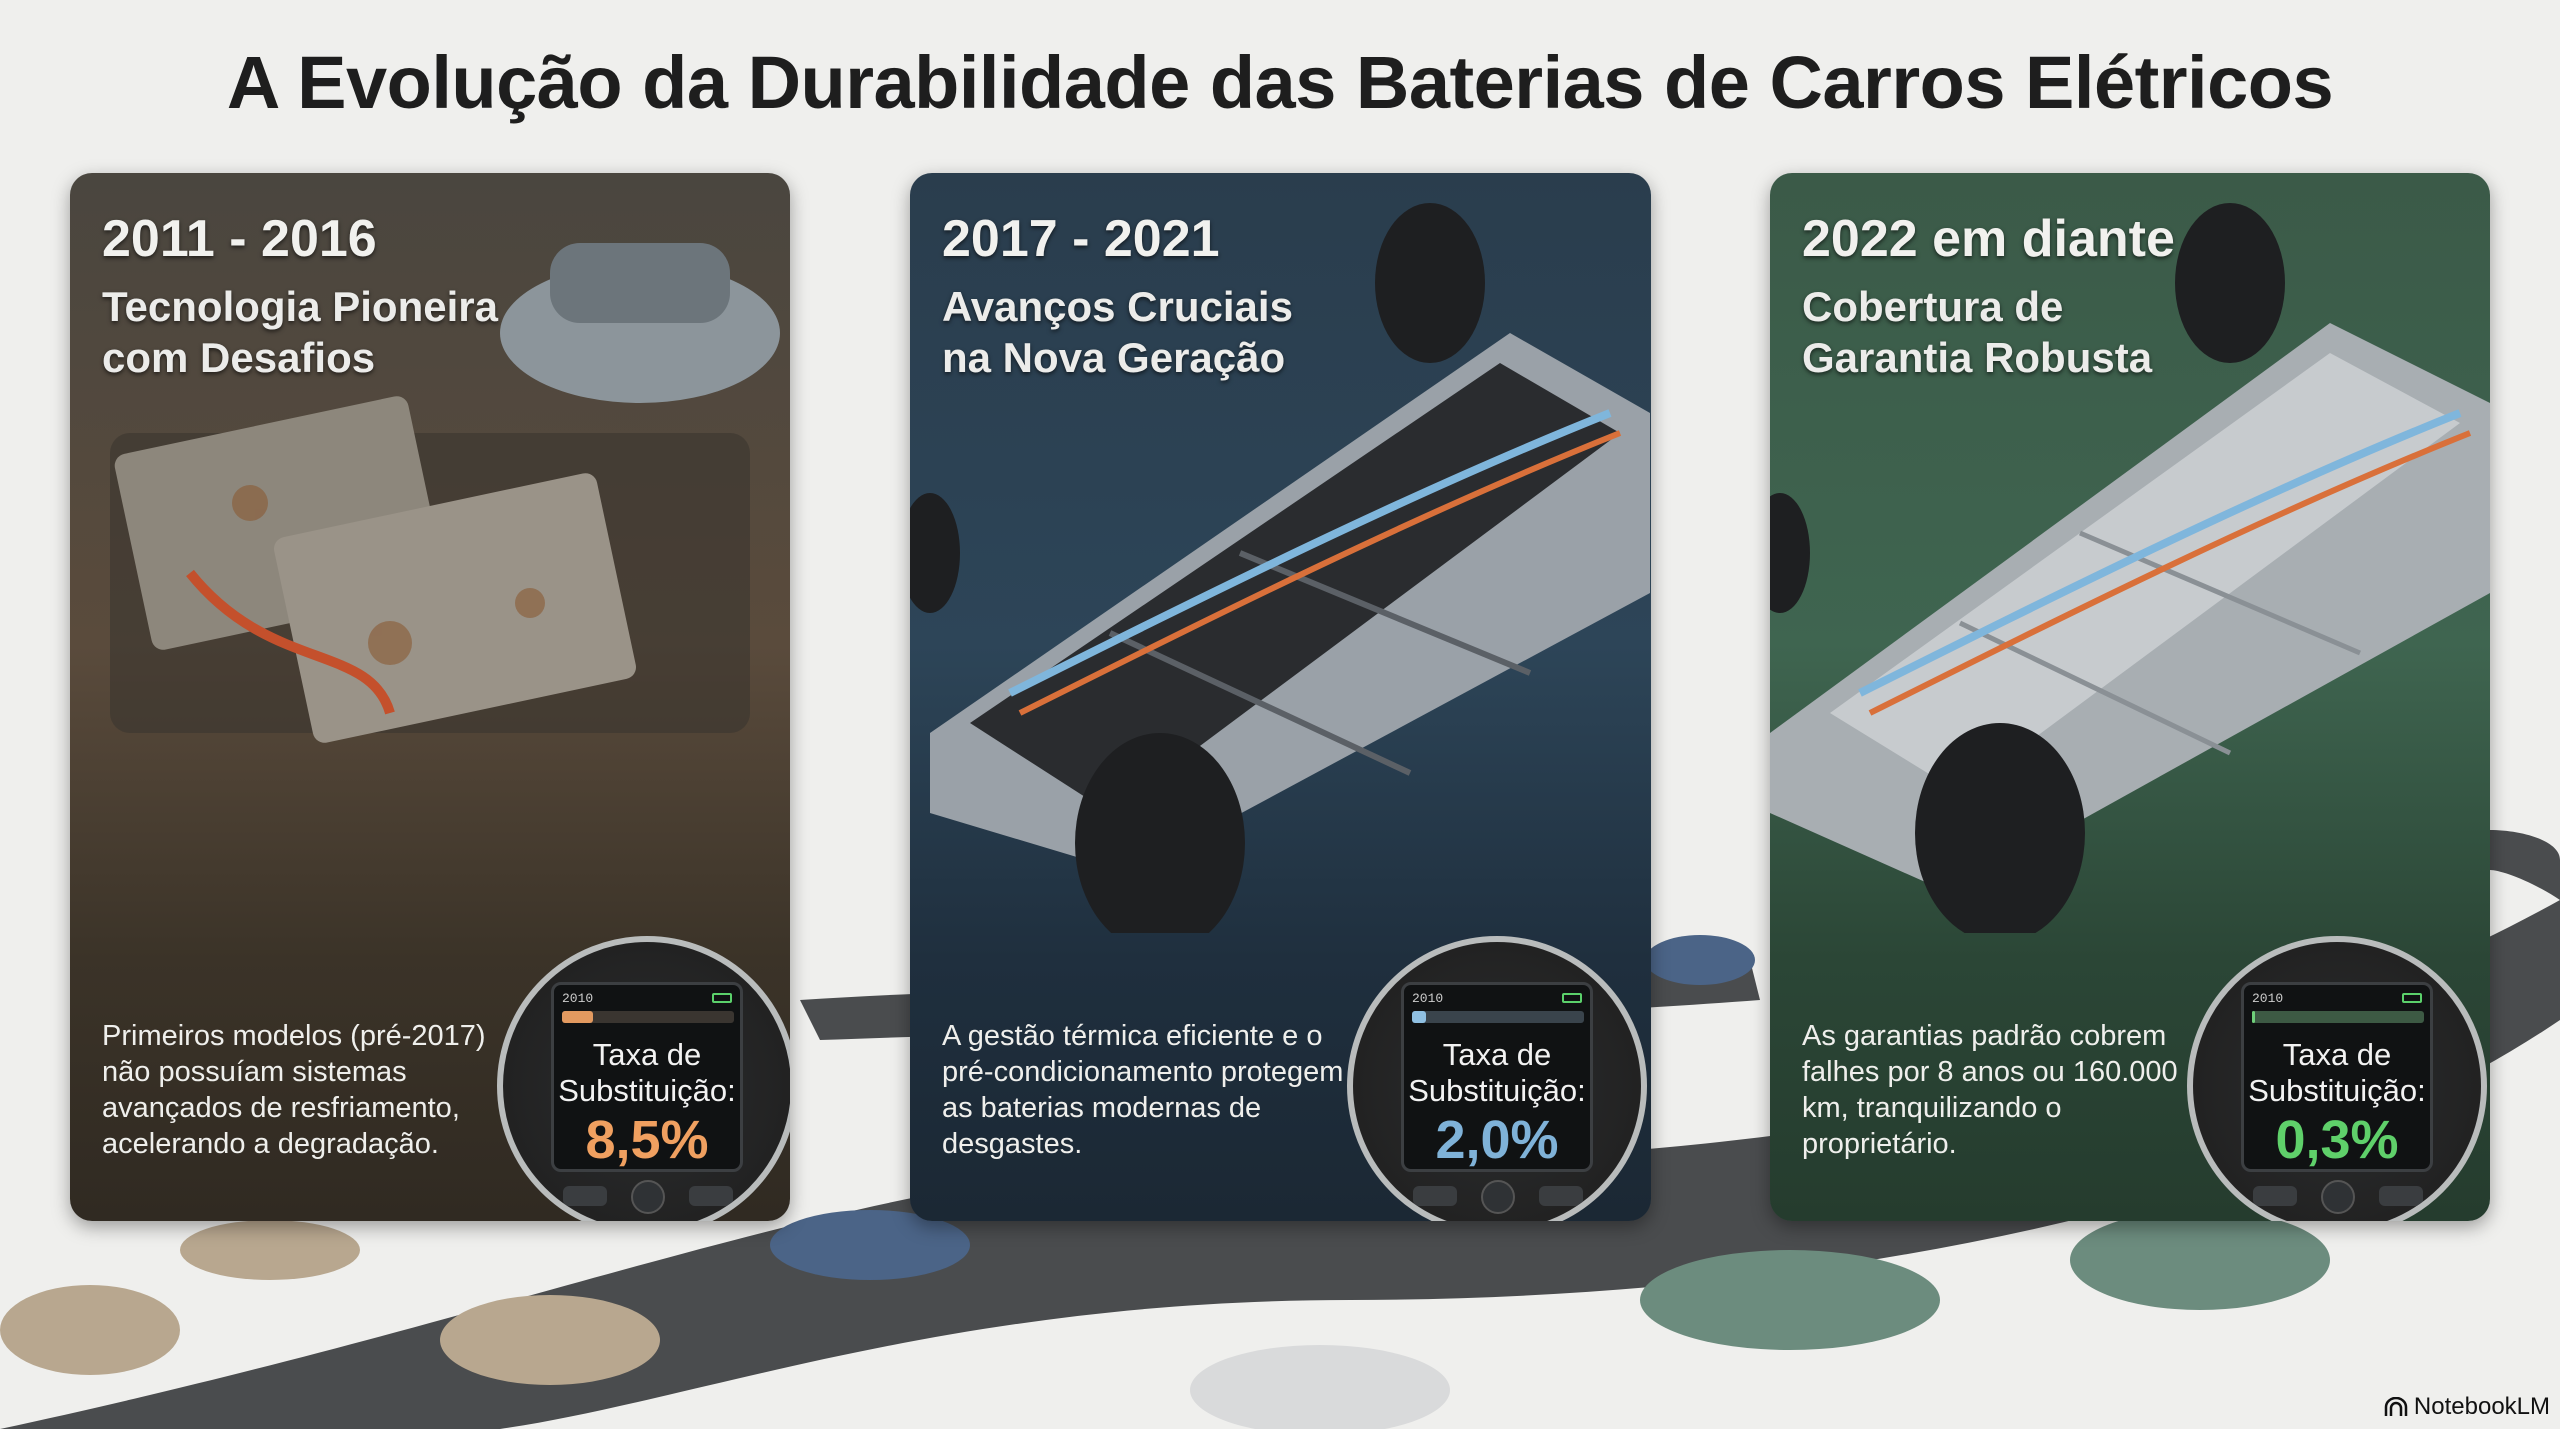 The width and height of the screenshot is (2560, 1429). Describe the element at coordinates (1117, 332) in the screenshot. I see `era-subtitle: Avanços Cruciais na Nova Geração` at that location.